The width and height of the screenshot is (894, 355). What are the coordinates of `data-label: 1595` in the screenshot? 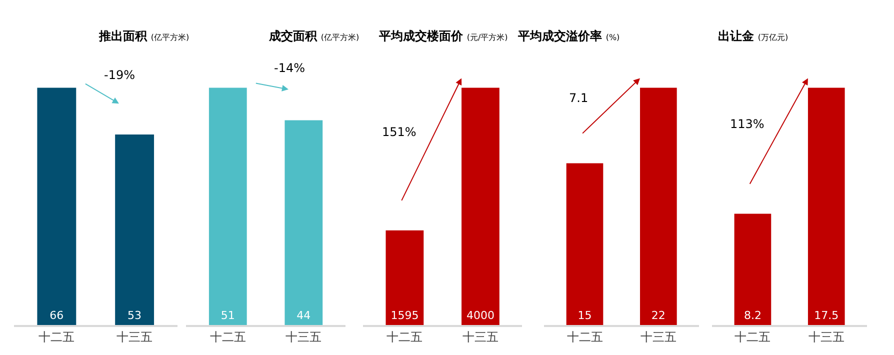 It's located at (404, 315).